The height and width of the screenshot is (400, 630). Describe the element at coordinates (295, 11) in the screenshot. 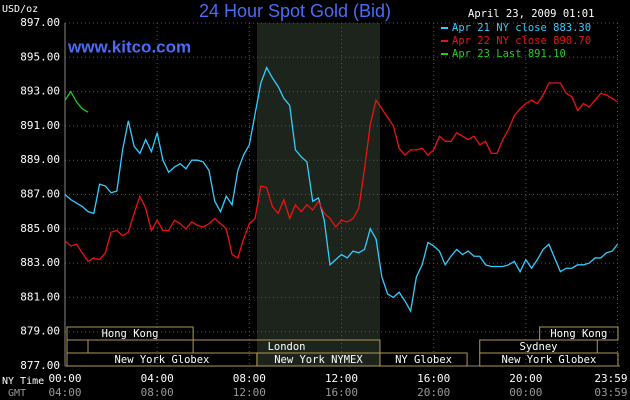

I see `chart-title: 24 Hour Spot Gold (Bid)` at that location.